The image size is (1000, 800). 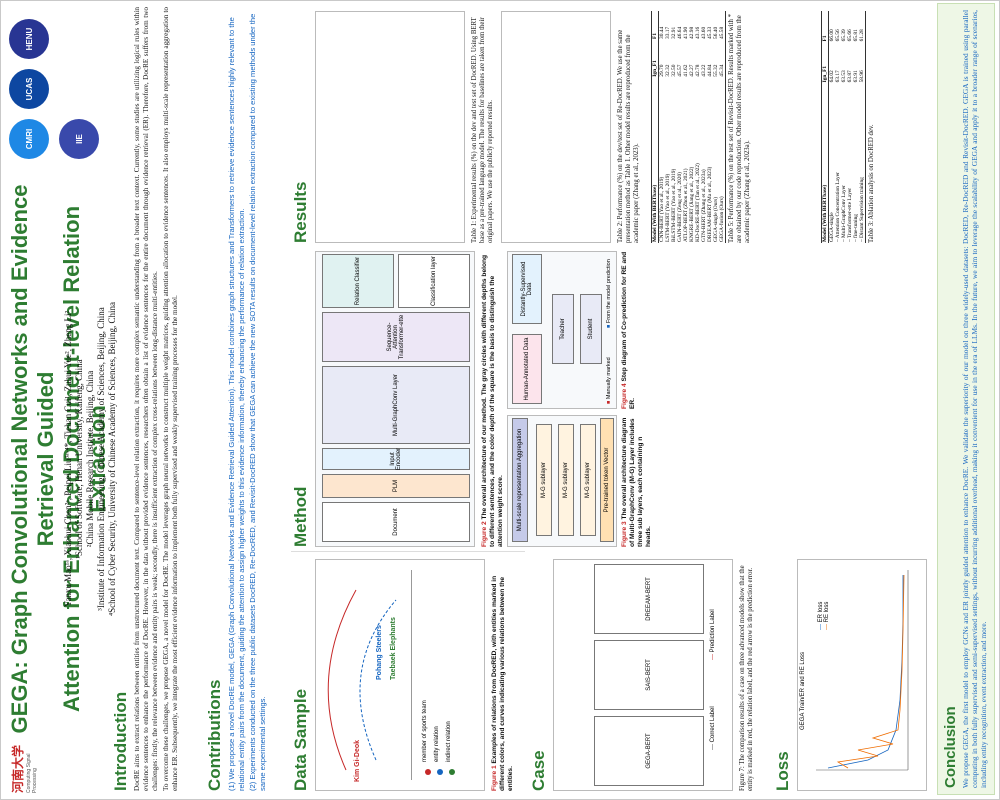 I want to click on table-cell: 45.58, so click(x=722, y=25).